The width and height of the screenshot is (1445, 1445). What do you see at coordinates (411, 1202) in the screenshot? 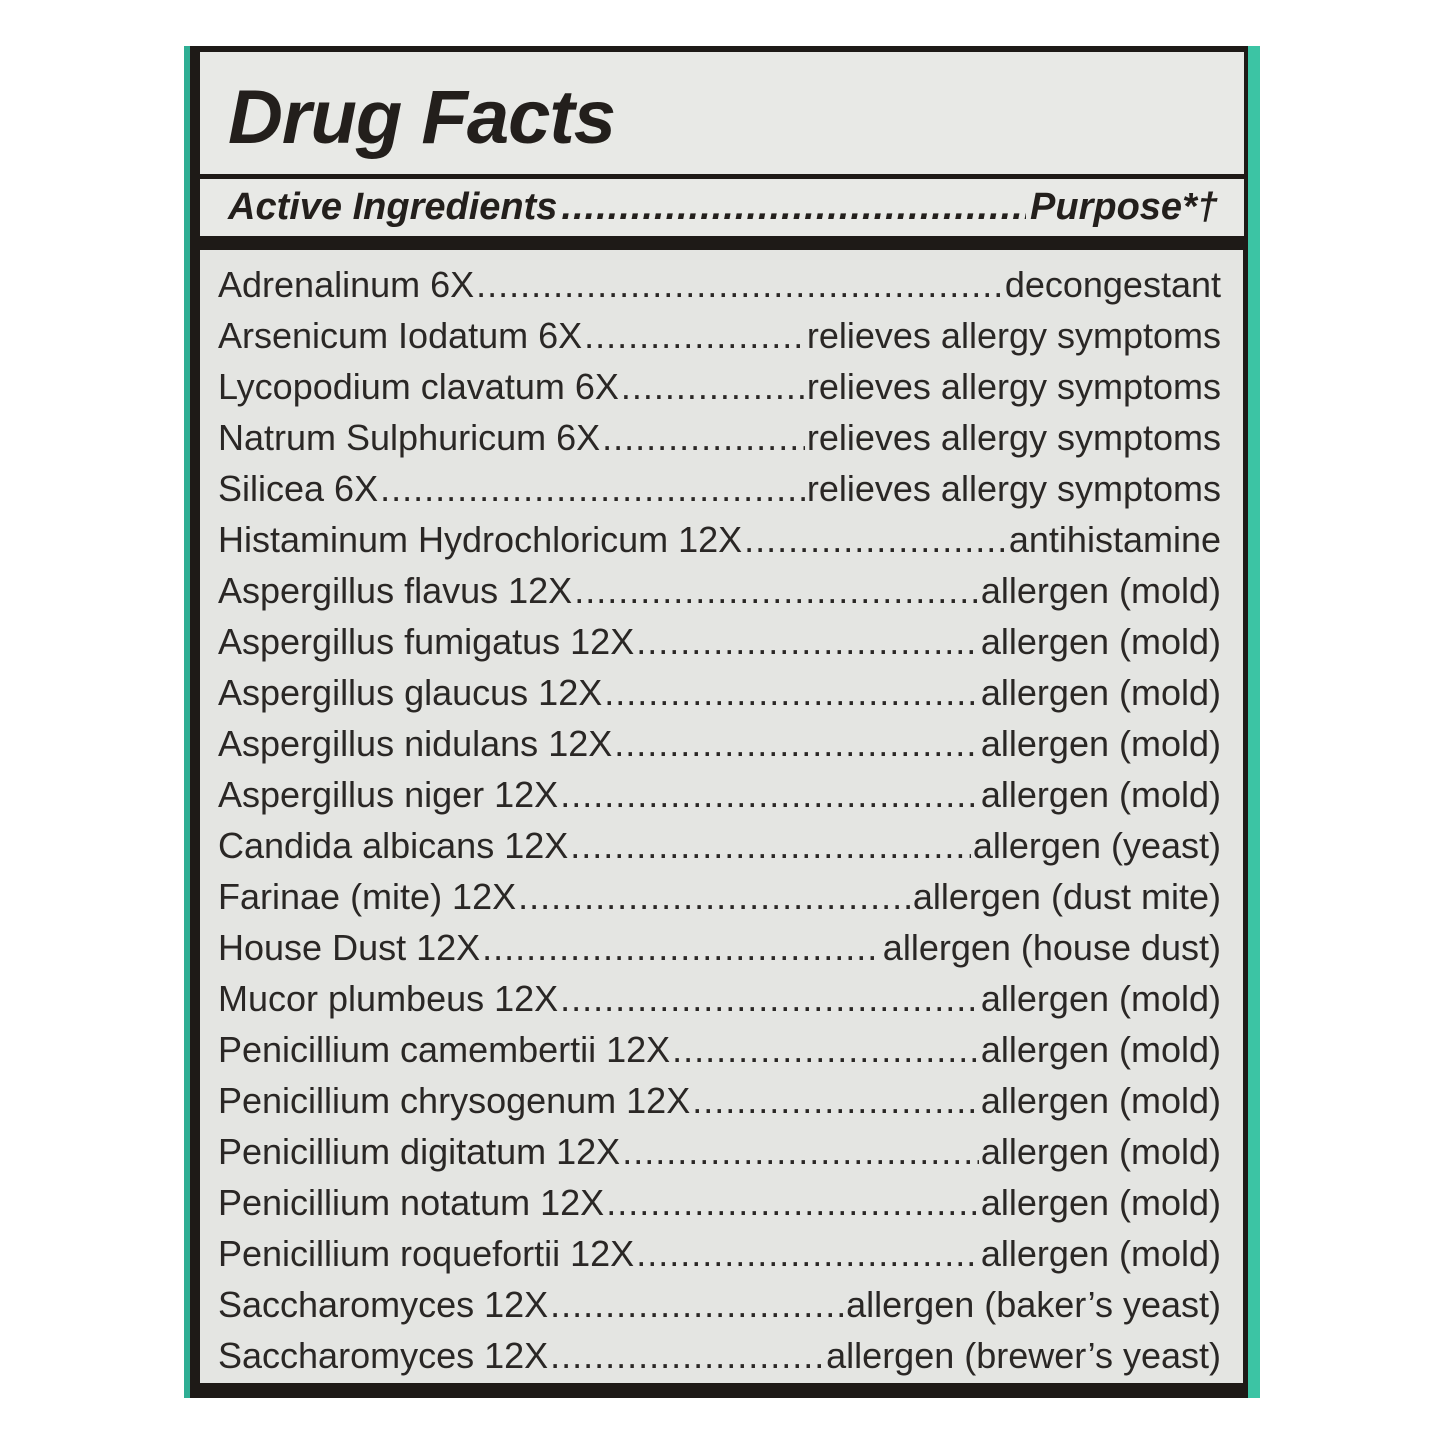
I see `ingredient-name: Penicillium notatum 12X` at bounding box center [411, 1202].